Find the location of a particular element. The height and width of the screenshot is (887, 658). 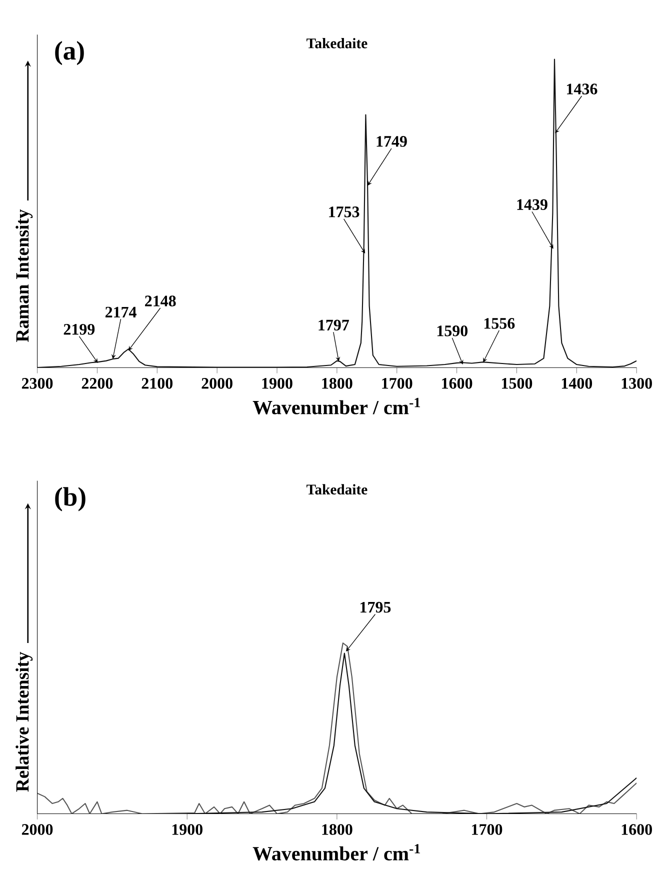

y-axis-title: Relative Intensity is located at coordinates (24, 722).